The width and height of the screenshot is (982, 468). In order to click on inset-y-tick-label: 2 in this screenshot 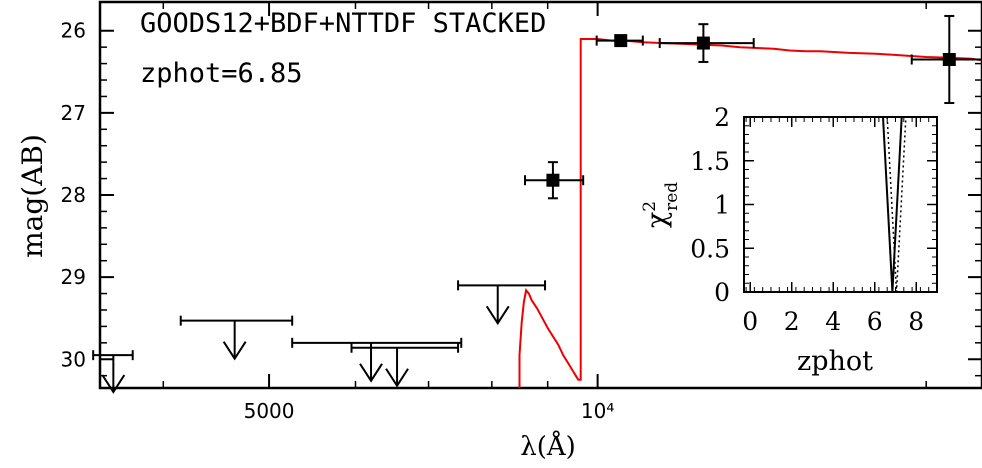, I will do `click(722, 117)`.